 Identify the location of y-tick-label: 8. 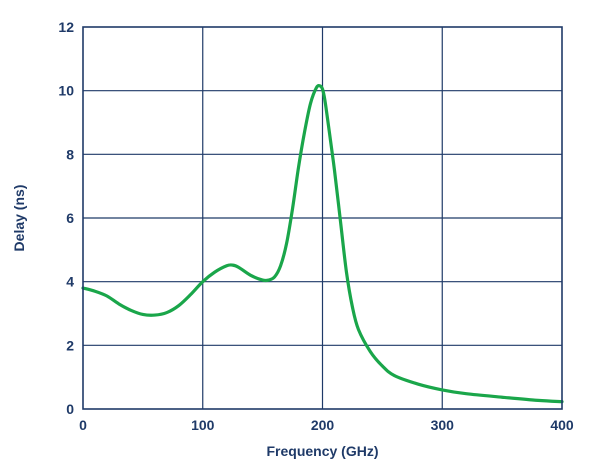
(70, 154).